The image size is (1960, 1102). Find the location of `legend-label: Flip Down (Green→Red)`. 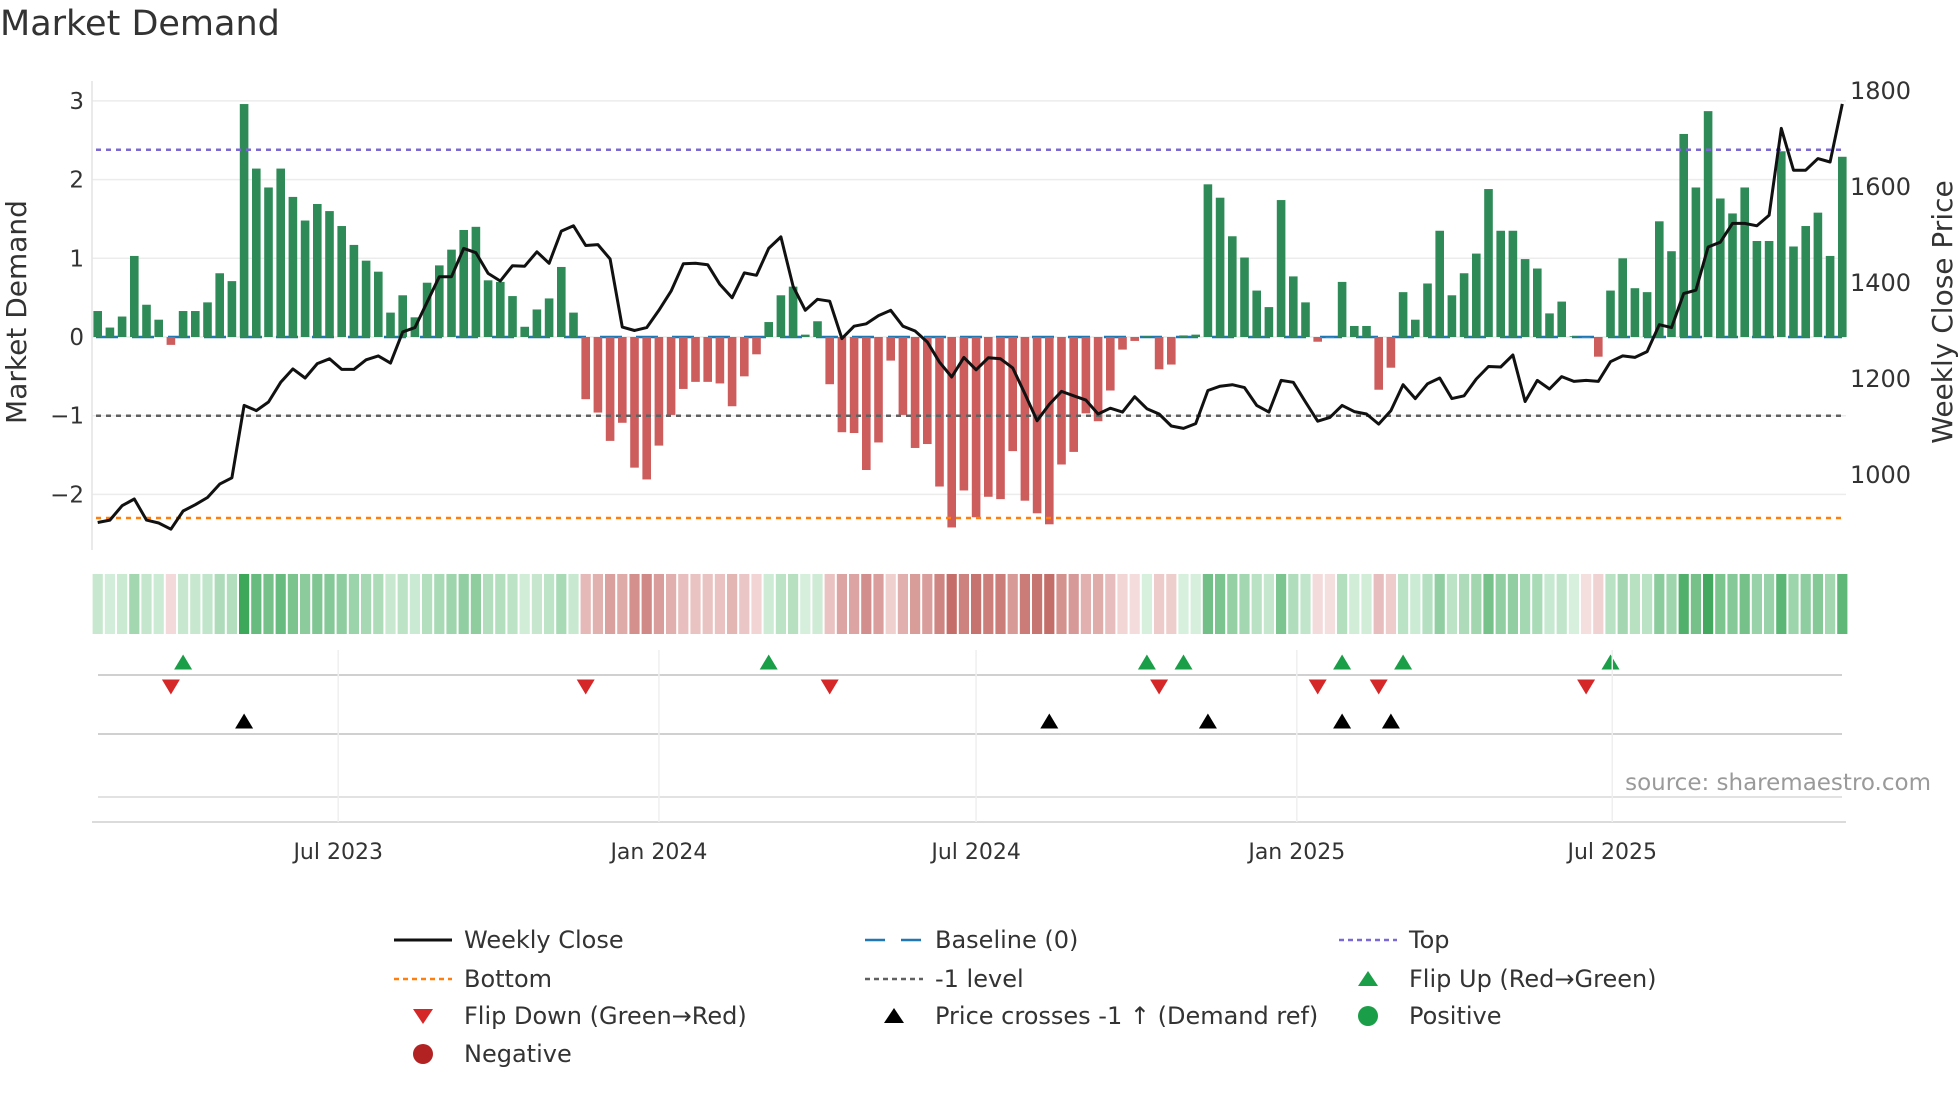

legend-label: Flip Down (Green→Red) is located at coordinates (605, 1016).